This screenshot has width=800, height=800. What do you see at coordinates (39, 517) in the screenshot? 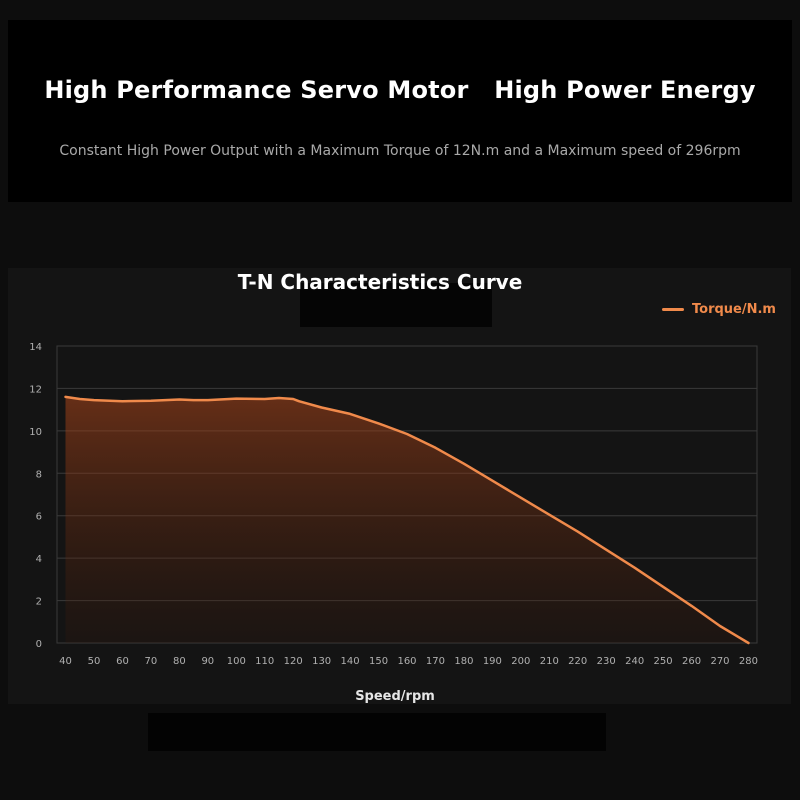
I see `y-tick-label: 6` at bounding box center [39, 517].